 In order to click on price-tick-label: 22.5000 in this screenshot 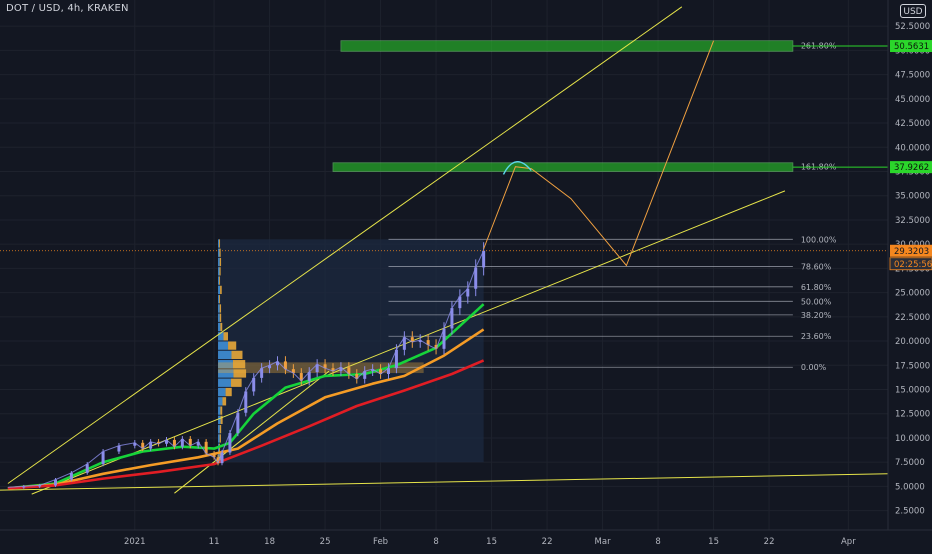, I will do `click(912, 318)`.